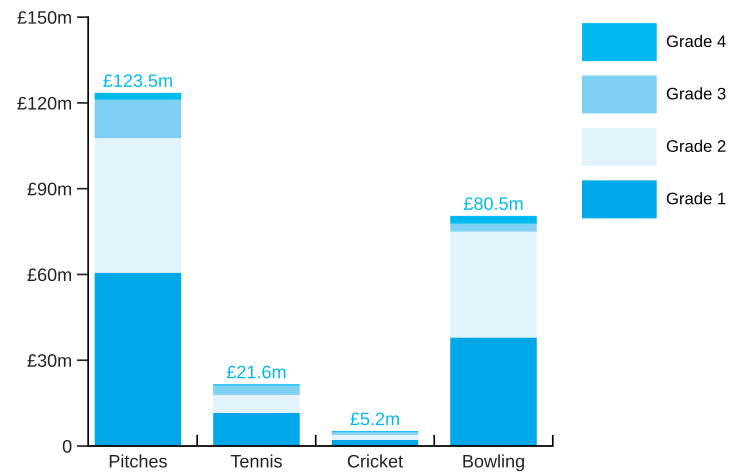  Describe the element at coordinates (49, 275) in the screenshot. I see `y-tick-label: £60m` at that location.